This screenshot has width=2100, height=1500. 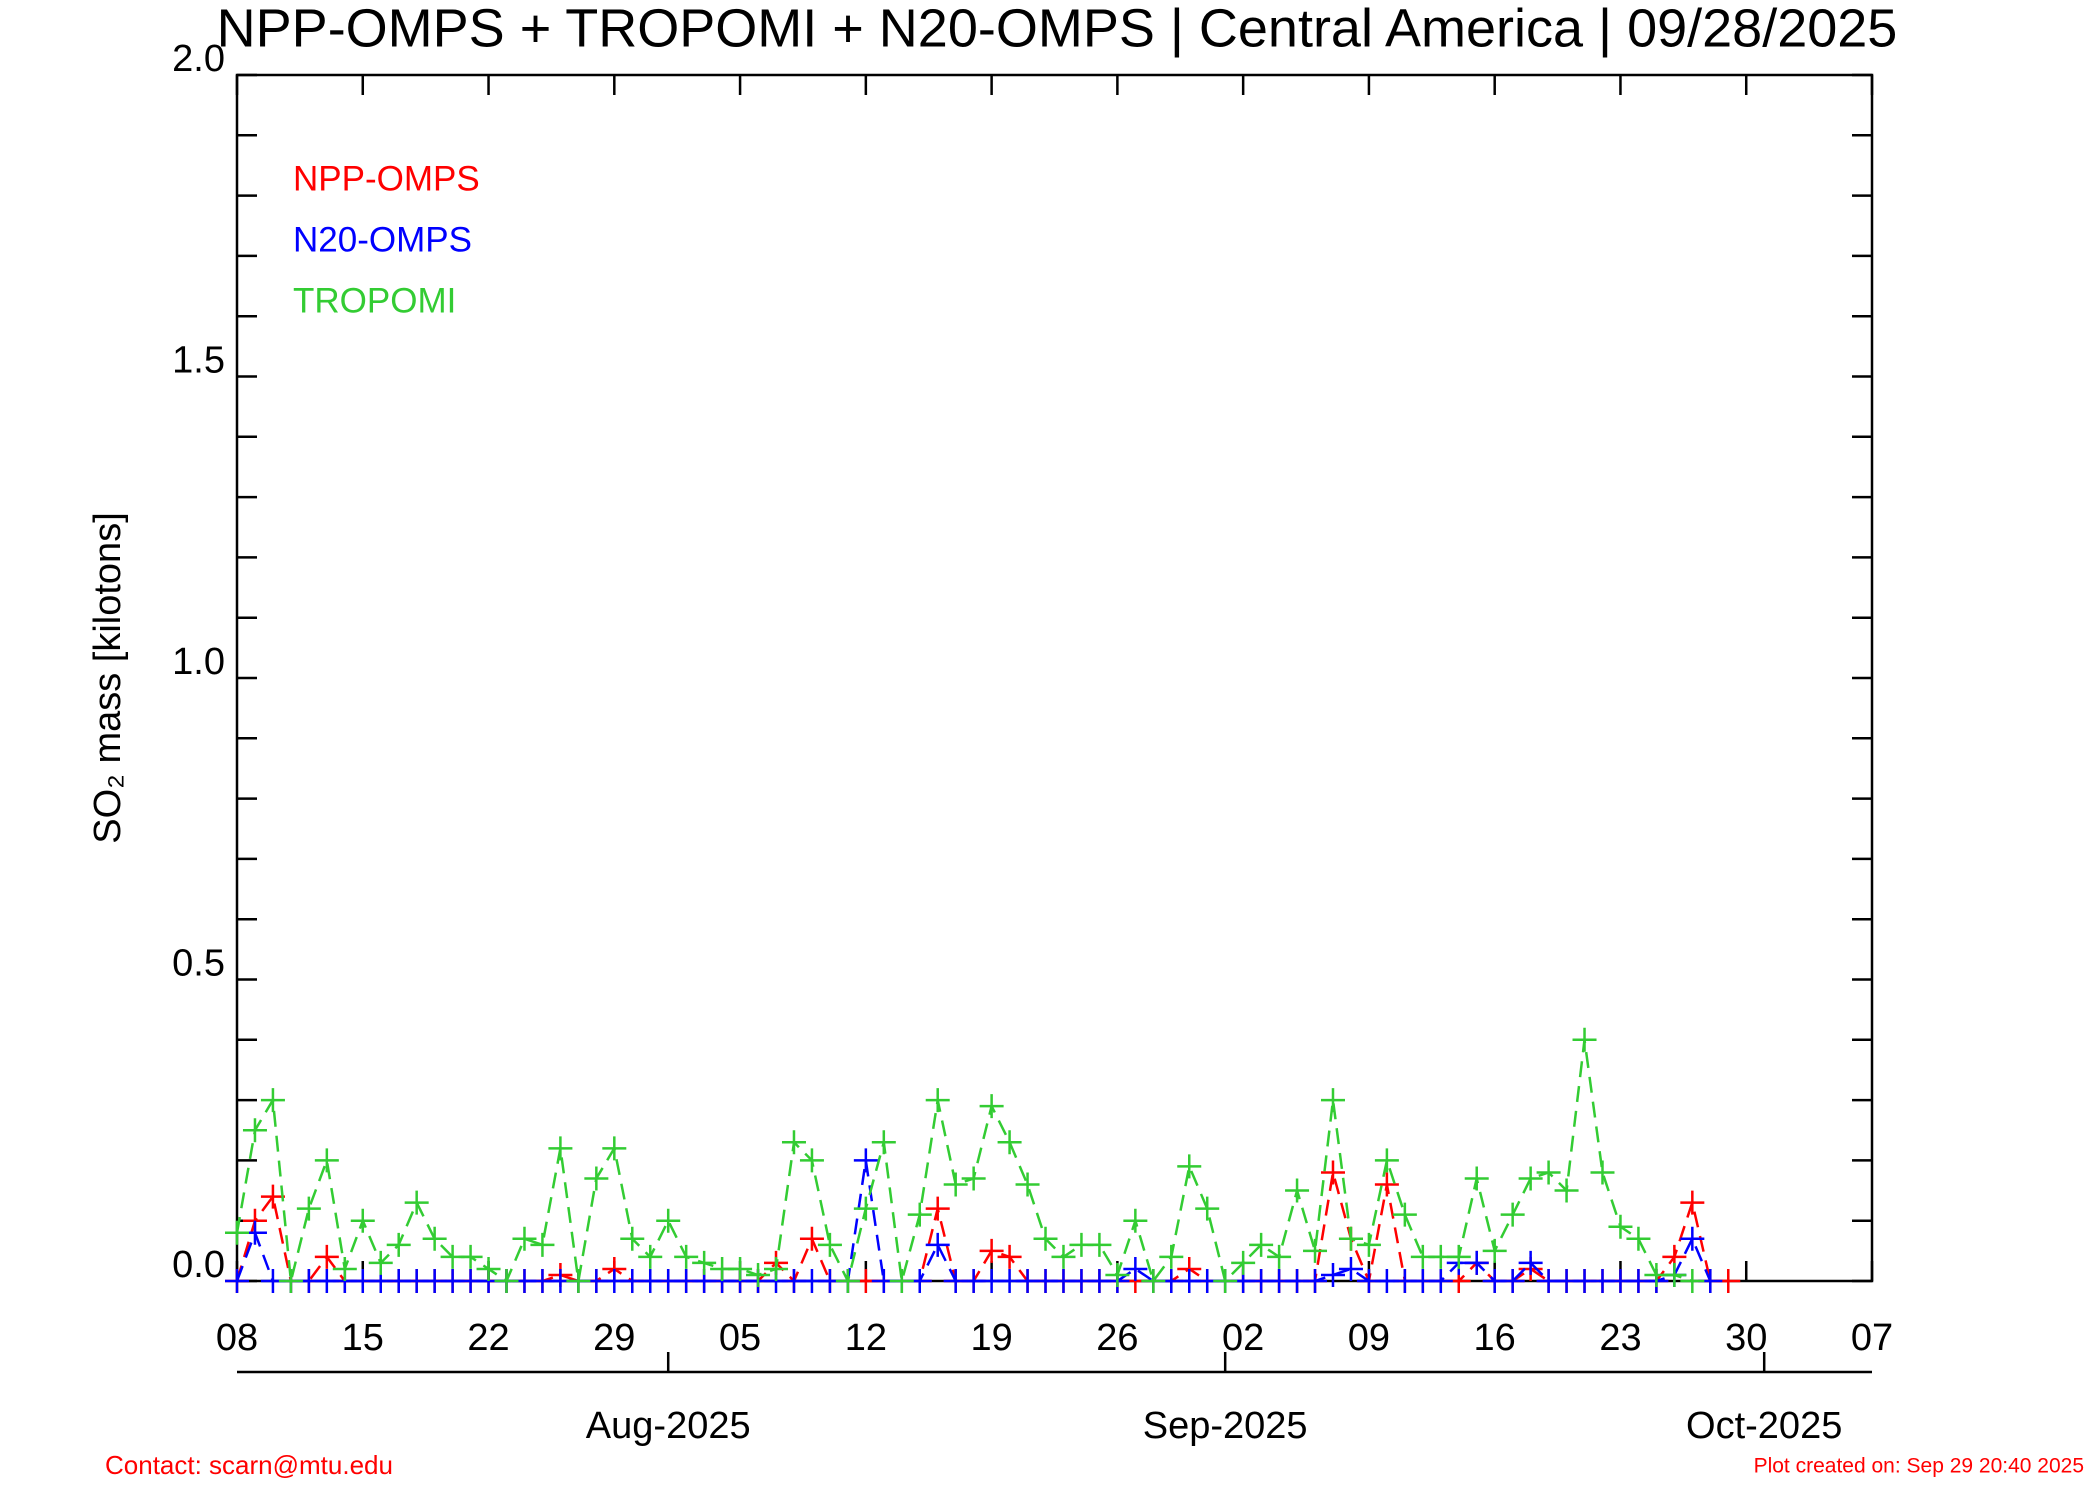 What do you see at coordinates (382, 239) in the screenshot?
I see `legend-label: N20-OMPS` at bounding box center [382, 239].